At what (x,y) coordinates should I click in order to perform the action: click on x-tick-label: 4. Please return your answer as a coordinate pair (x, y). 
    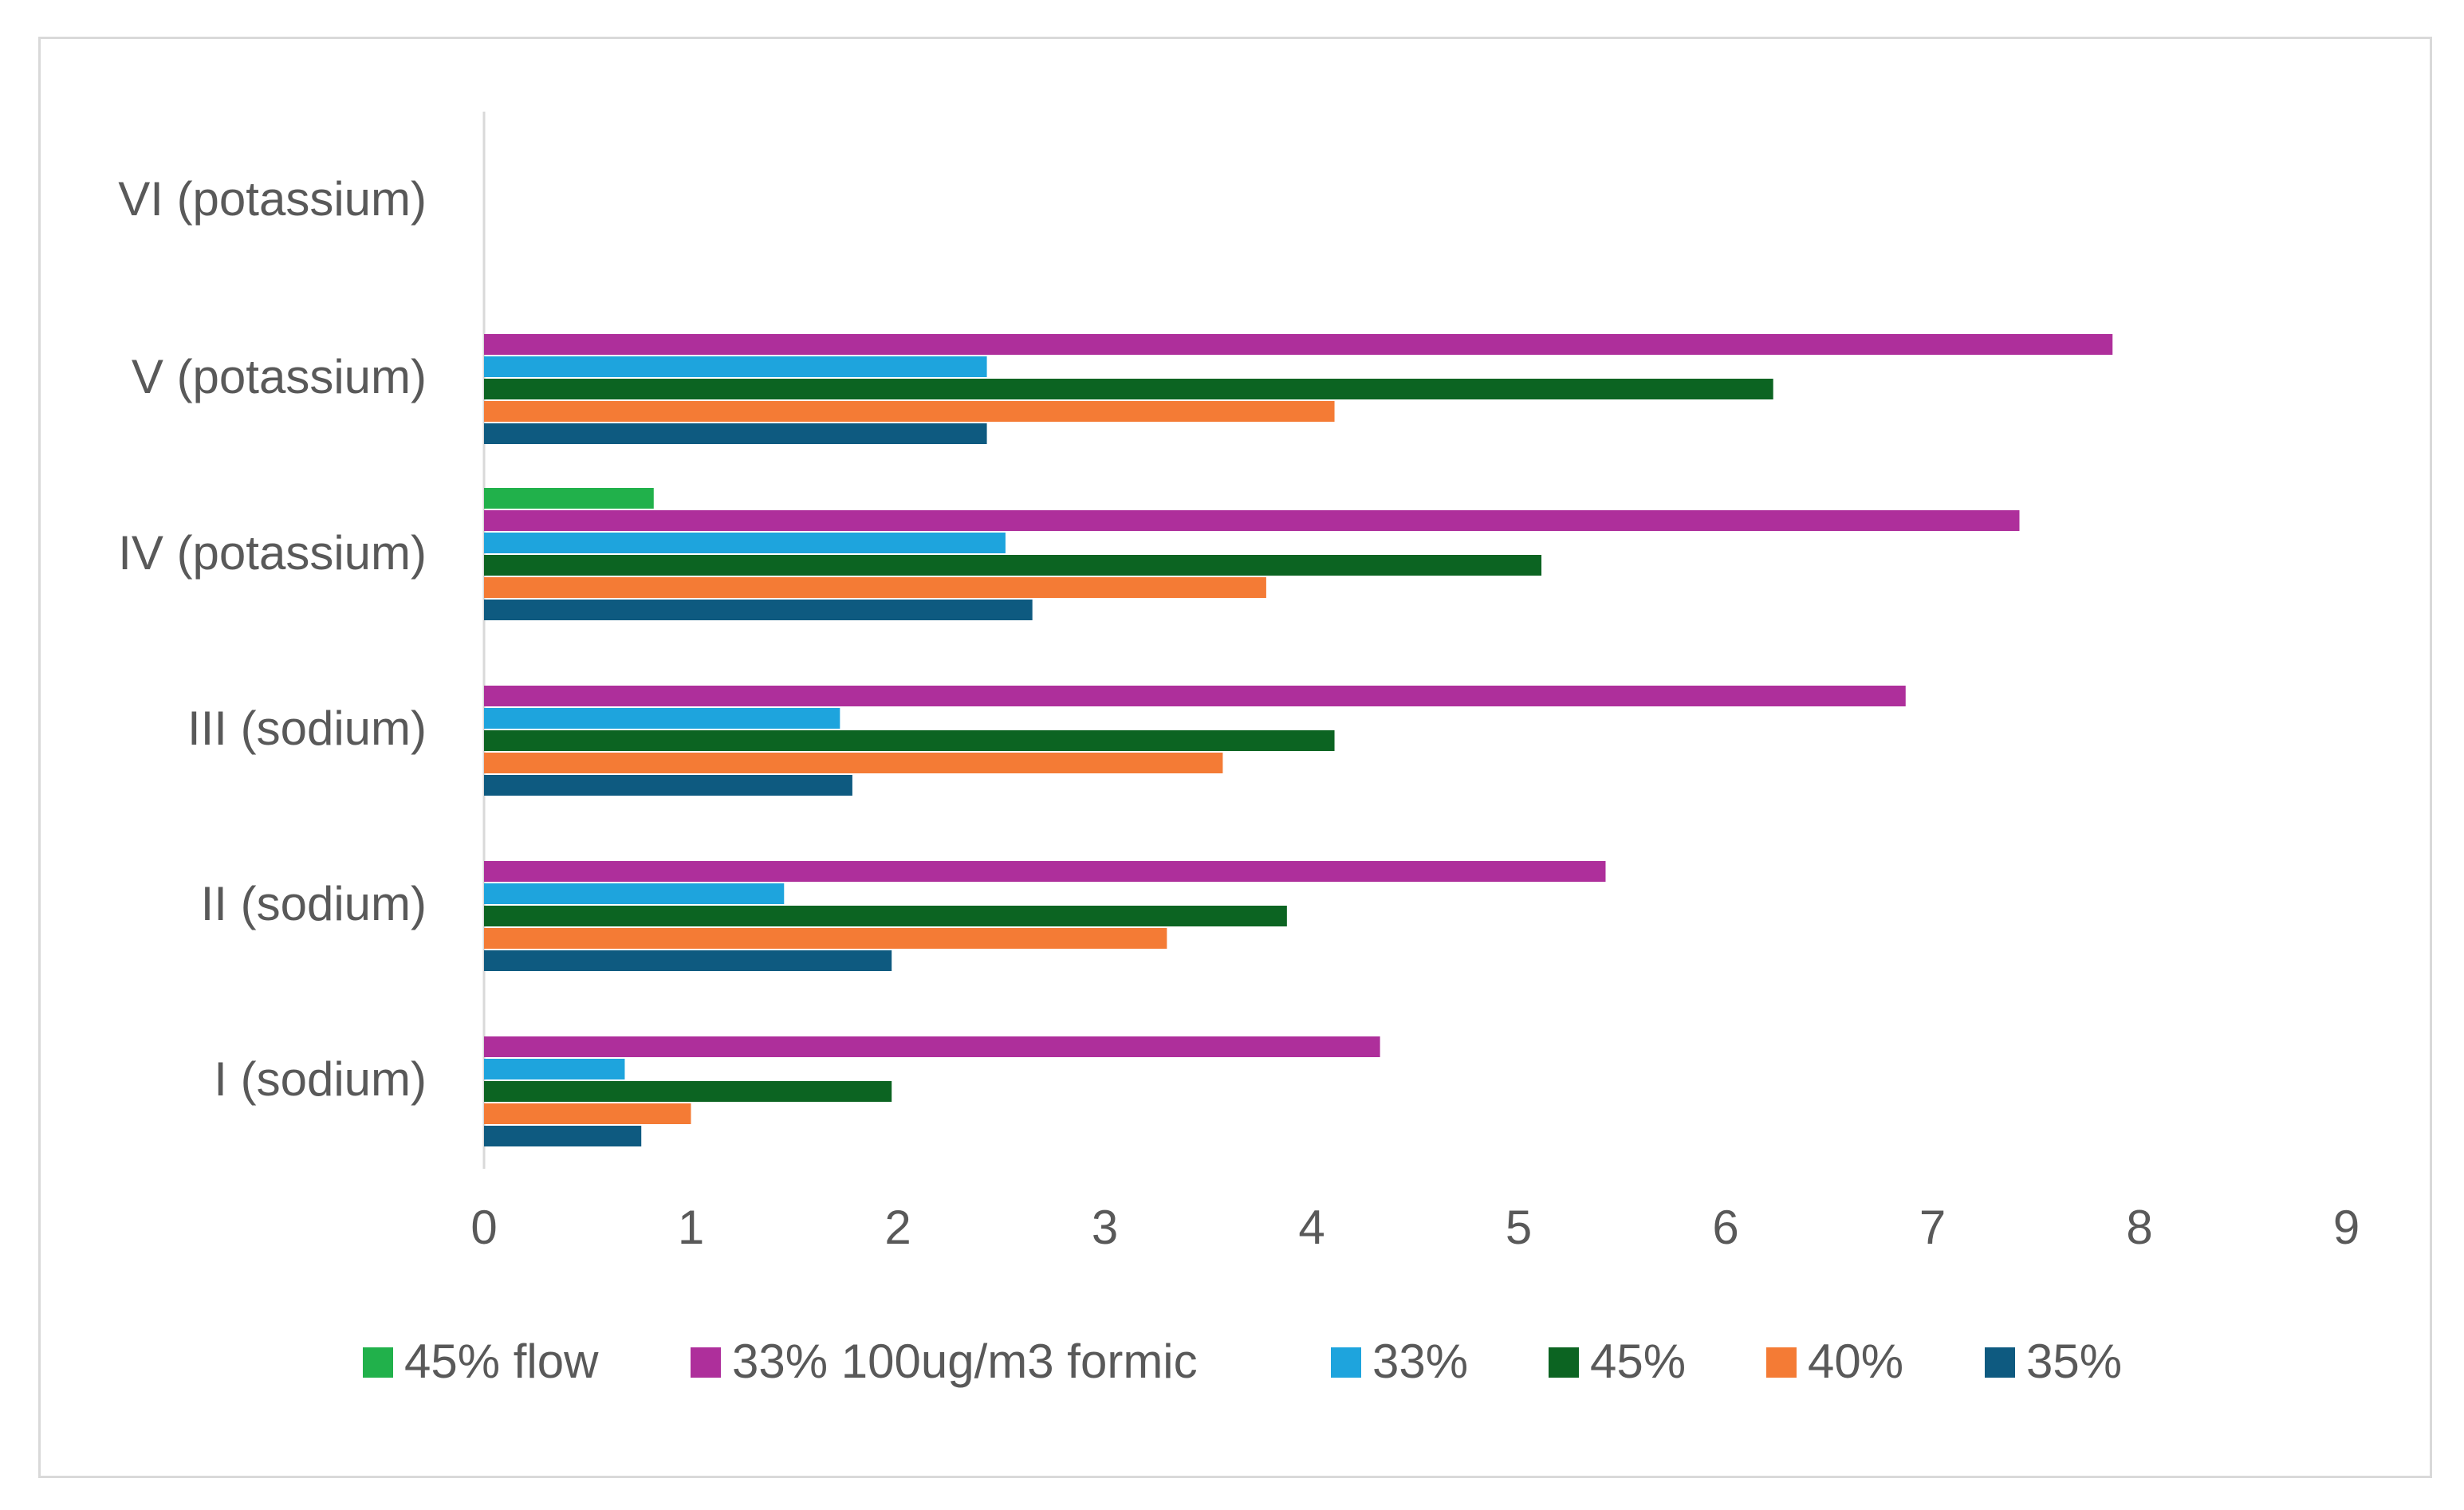
    Looking at the image, I should click on (1311, 1227).